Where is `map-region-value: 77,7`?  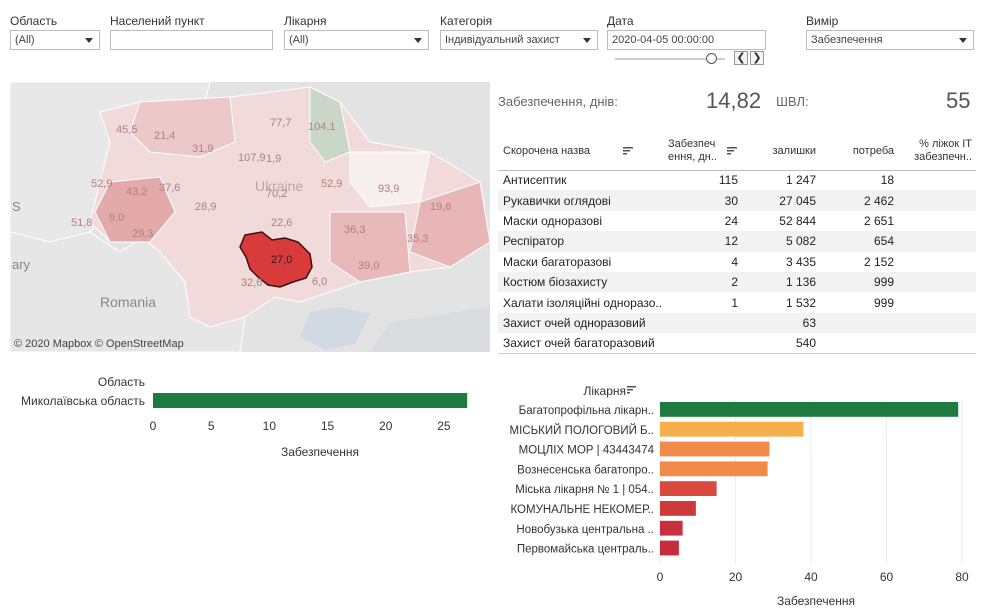
map-region-value: 77,7 is located at coordinates (281, 123).